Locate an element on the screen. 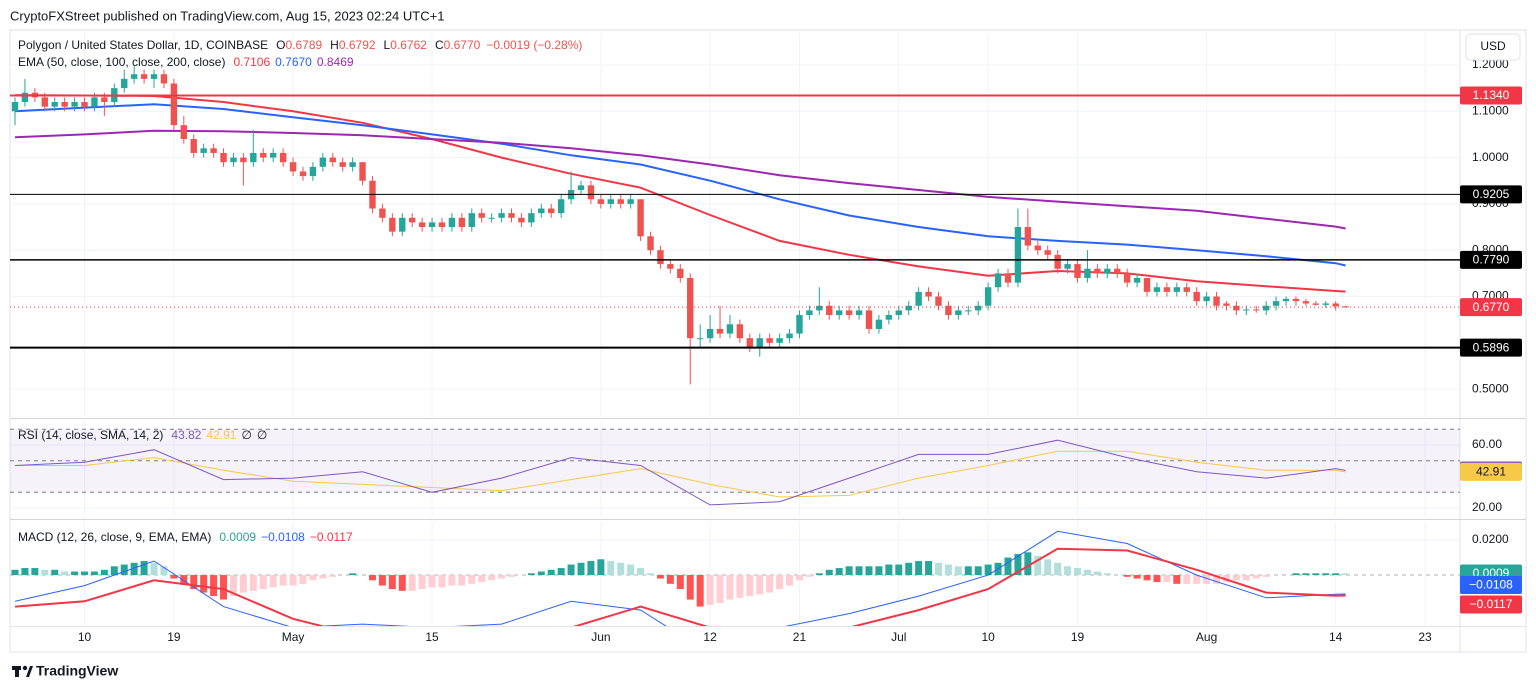  x-tick-label: 23 is located at coordinates (1425, 637).